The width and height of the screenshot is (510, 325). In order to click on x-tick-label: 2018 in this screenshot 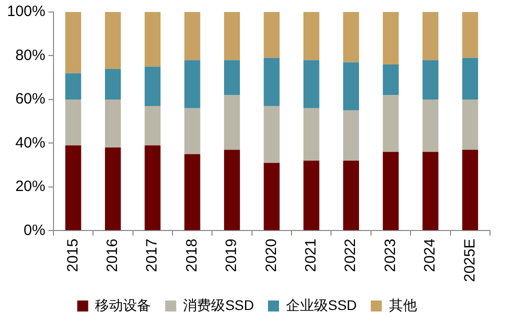, I will do `click(191, 255)`.